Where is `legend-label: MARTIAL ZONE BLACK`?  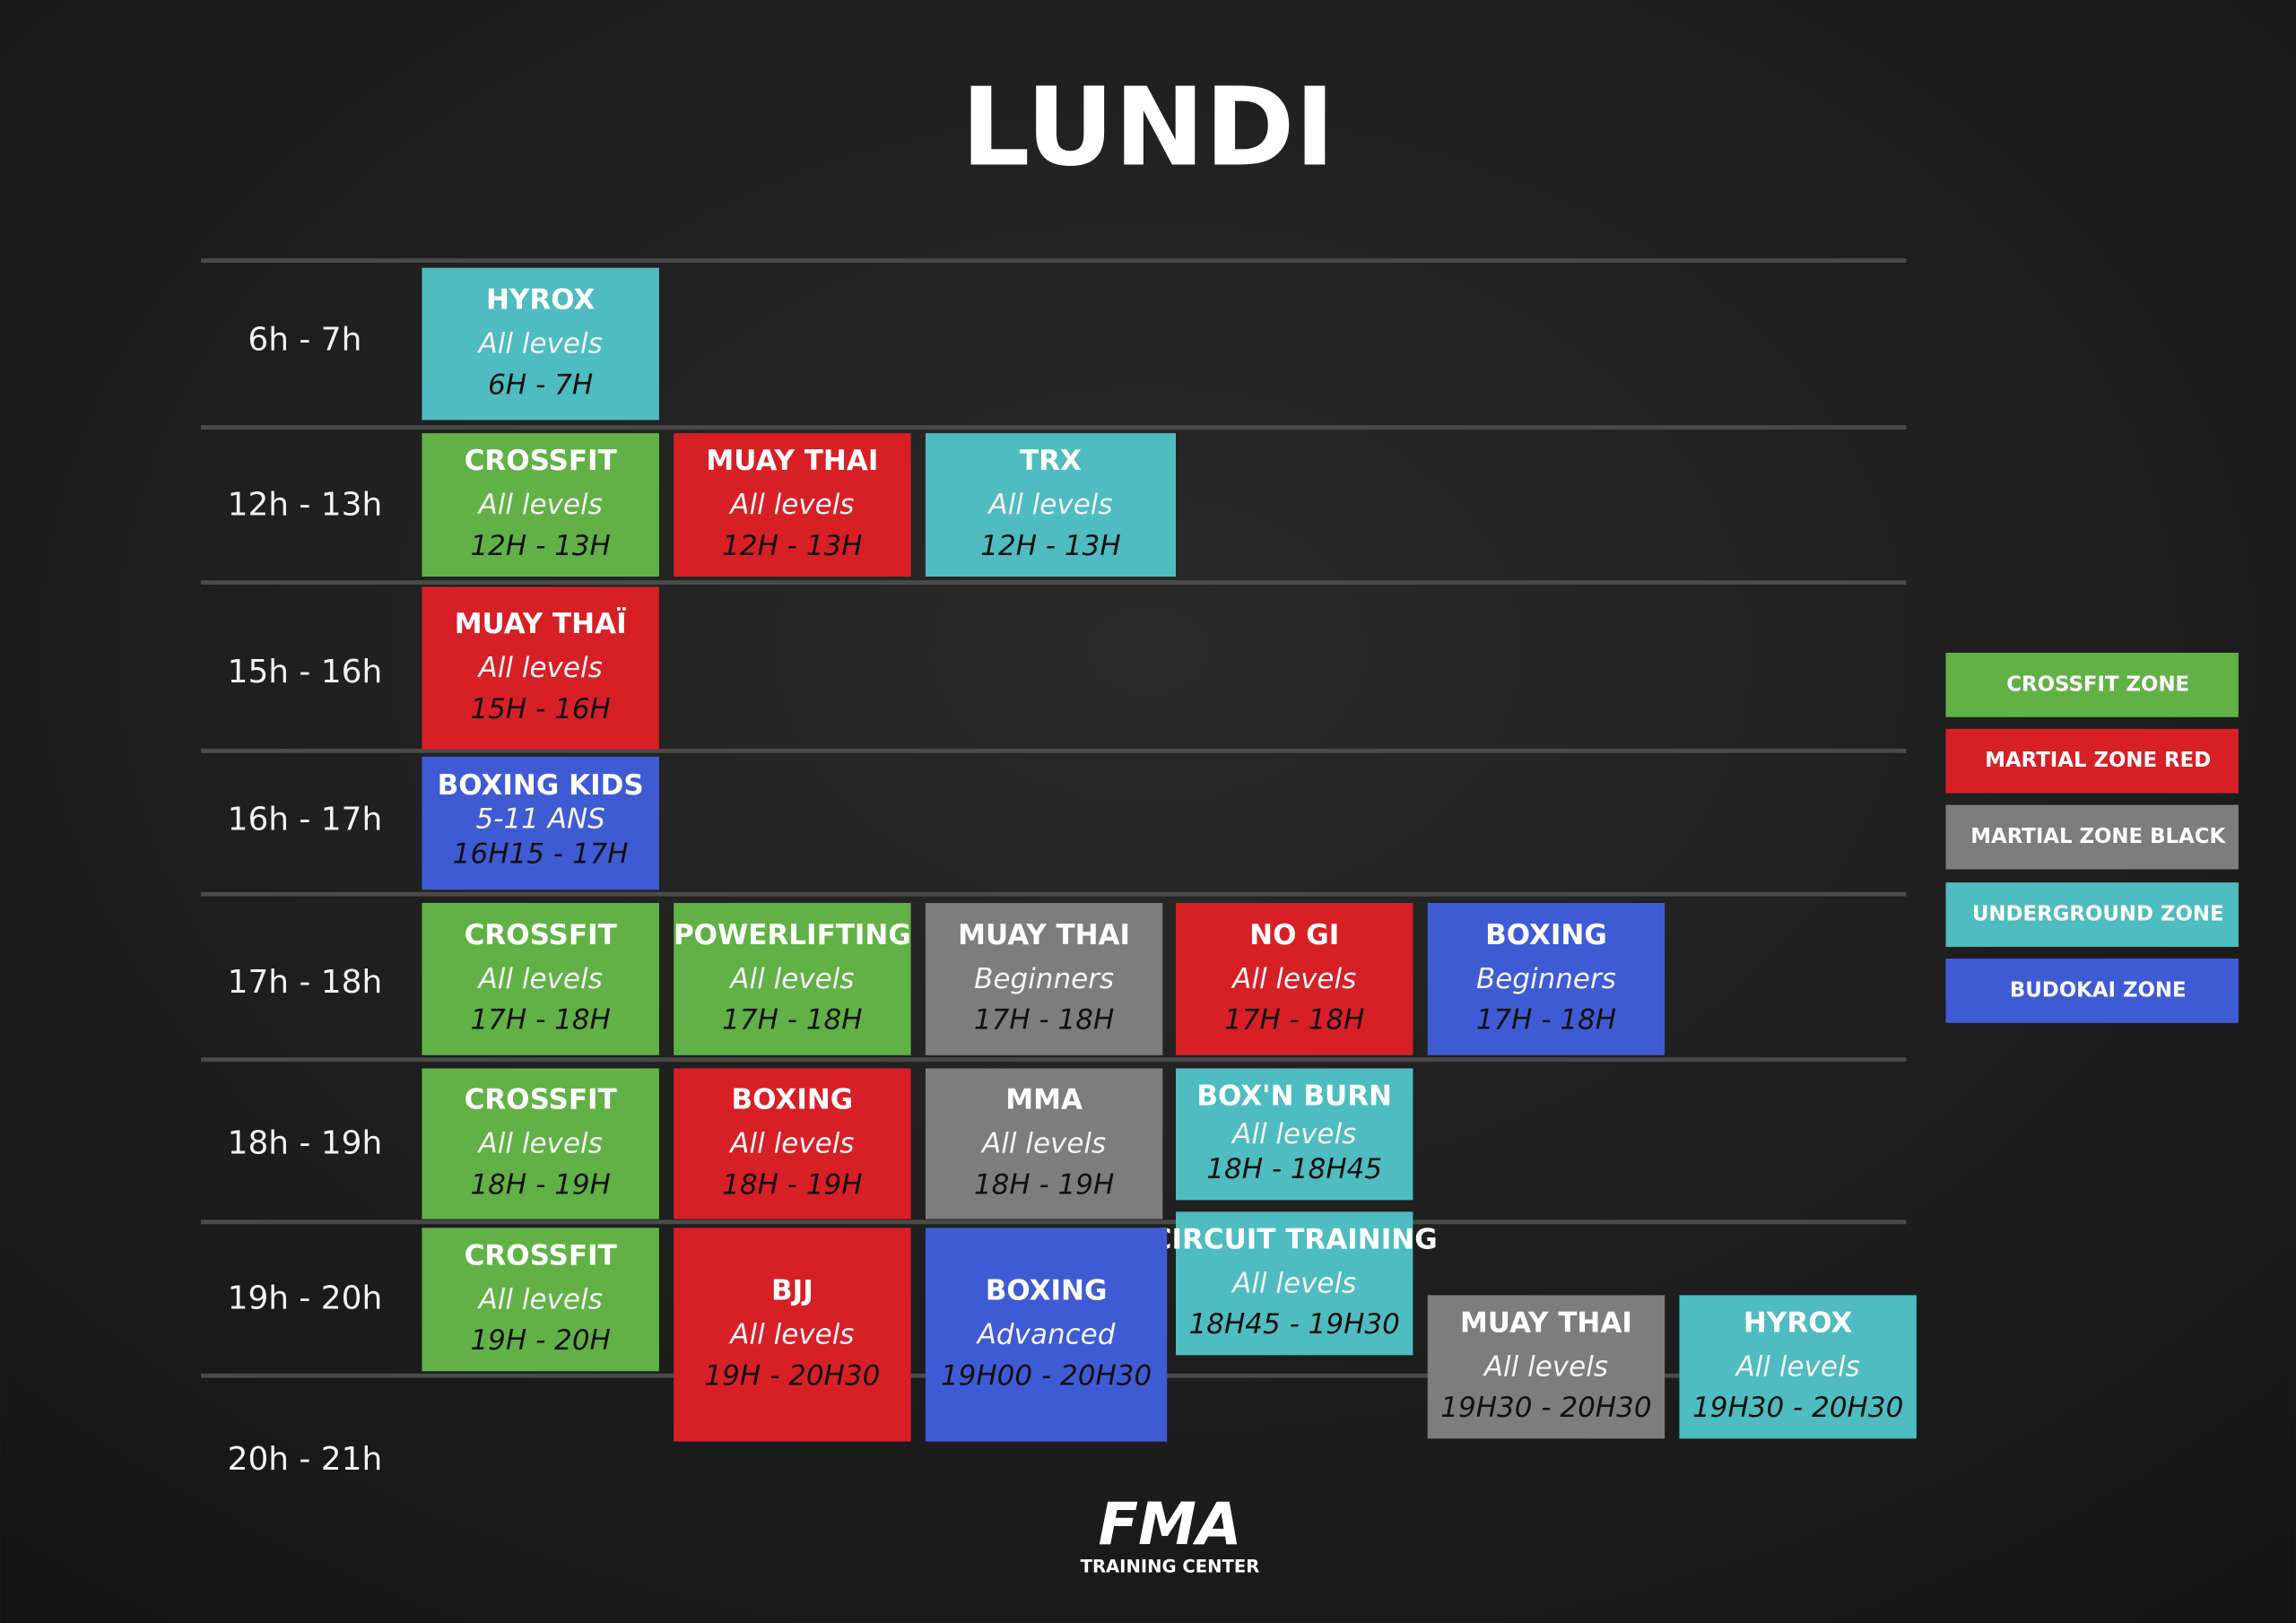
legend-label: MARTIAL ZONE BLACK is located at coordinates (2098, 836).